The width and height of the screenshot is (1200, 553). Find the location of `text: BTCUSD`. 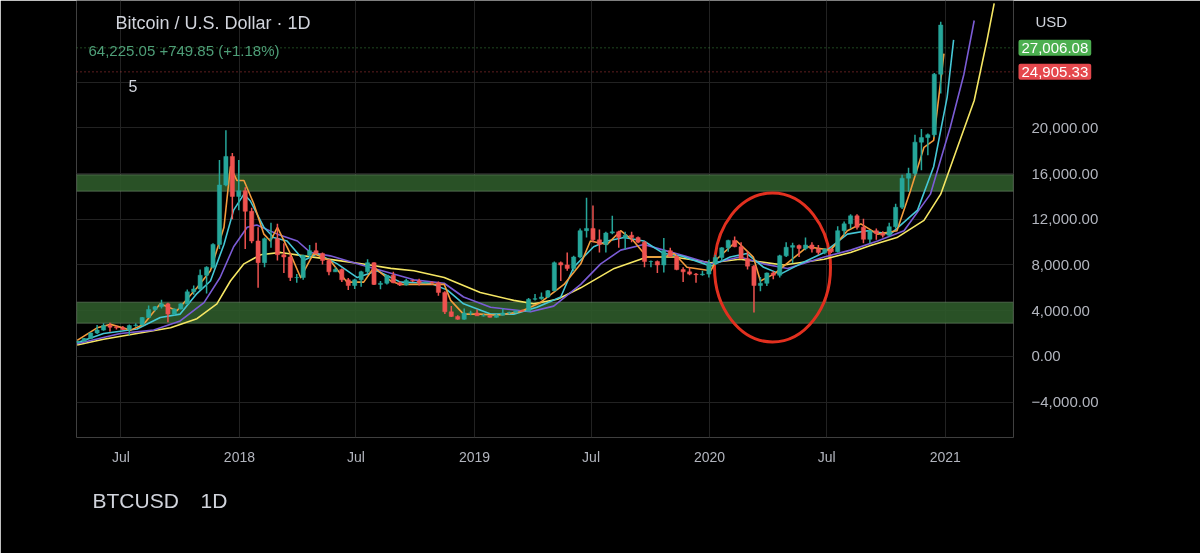

text: BTCUSD is located at coordinates (135, 500).